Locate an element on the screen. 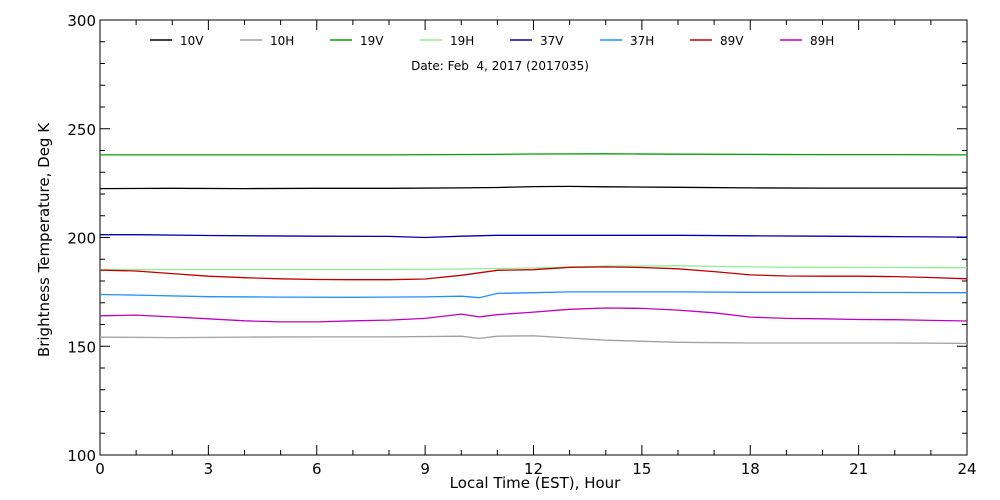 This screenshot has height=500, width=1000. x-axis-title: Local Time (EST), Hour is located at coordinates (535, 483).